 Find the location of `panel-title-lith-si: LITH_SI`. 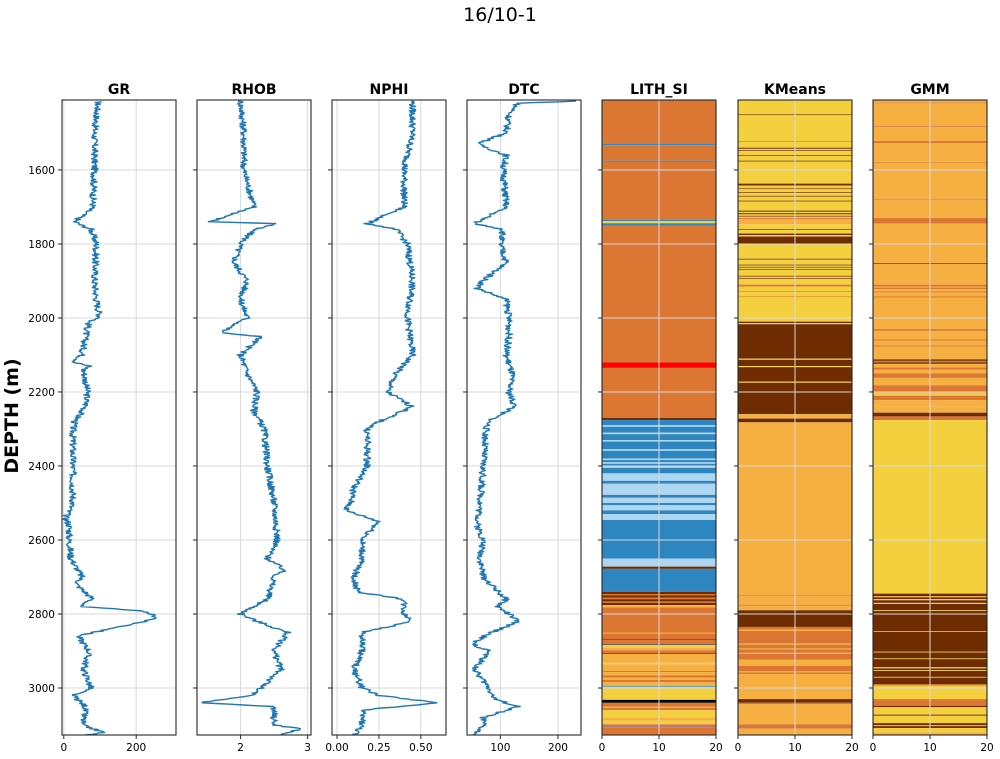

panel-title-lith-si: LITH_SI is located at coordinates (659, 90).